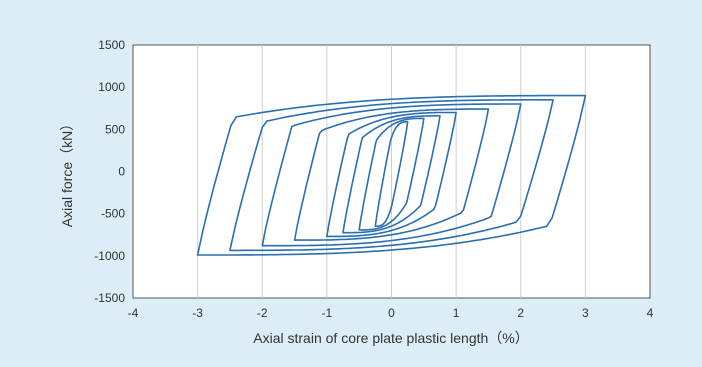  What do you see at coordinates (456, 313) in the screenshot?
I see `x-tick-label: 1` at bounding box center [456, 313].